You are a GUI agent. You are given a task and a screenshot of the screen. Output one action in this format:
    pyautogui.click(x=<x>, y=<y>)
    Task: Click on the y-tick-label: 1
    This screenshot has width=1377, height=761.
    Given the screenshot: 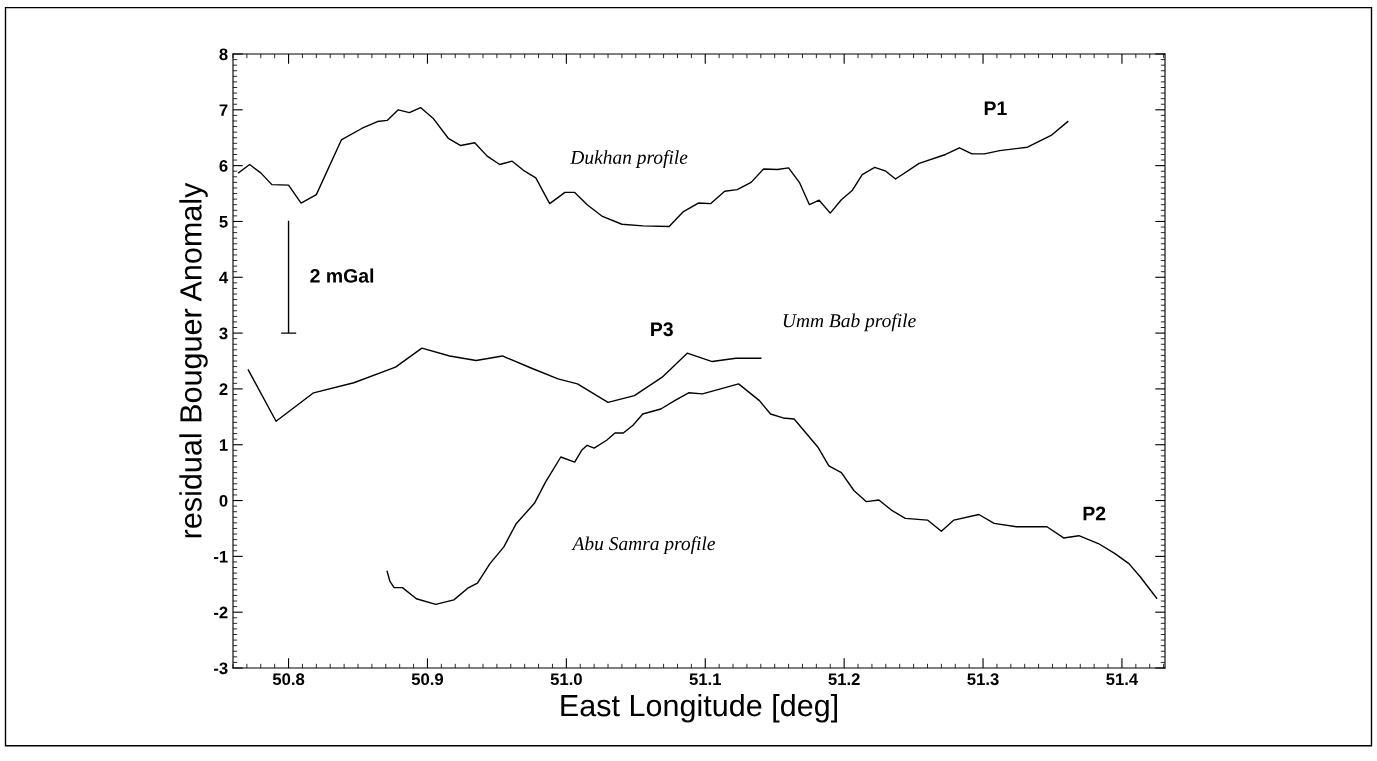 What is the action you would take?
    pyautogui.click(x=223, y=445)
    